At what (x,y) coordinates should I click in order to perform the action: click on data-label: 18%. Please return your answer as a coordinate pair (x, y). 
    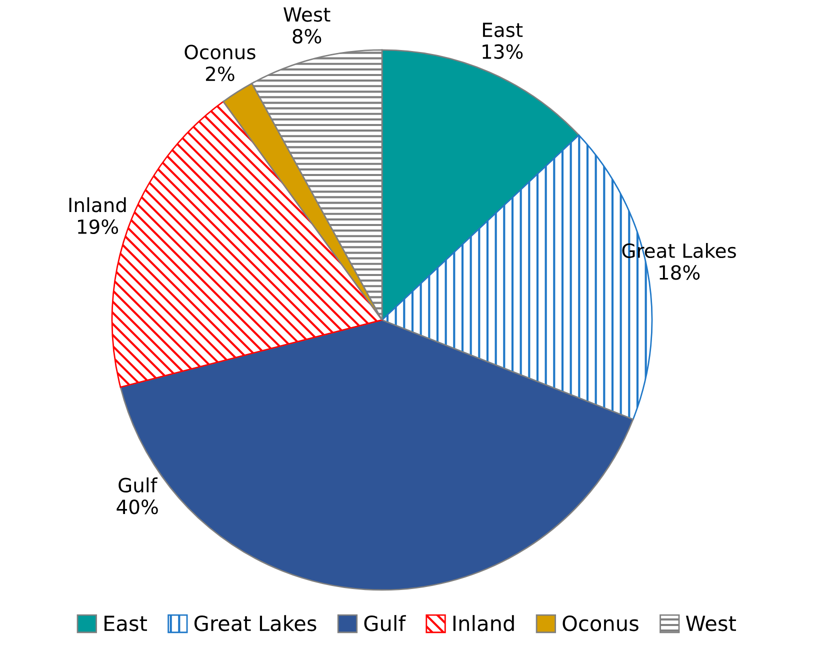
    Looking at the image, I should click on (680, 272).